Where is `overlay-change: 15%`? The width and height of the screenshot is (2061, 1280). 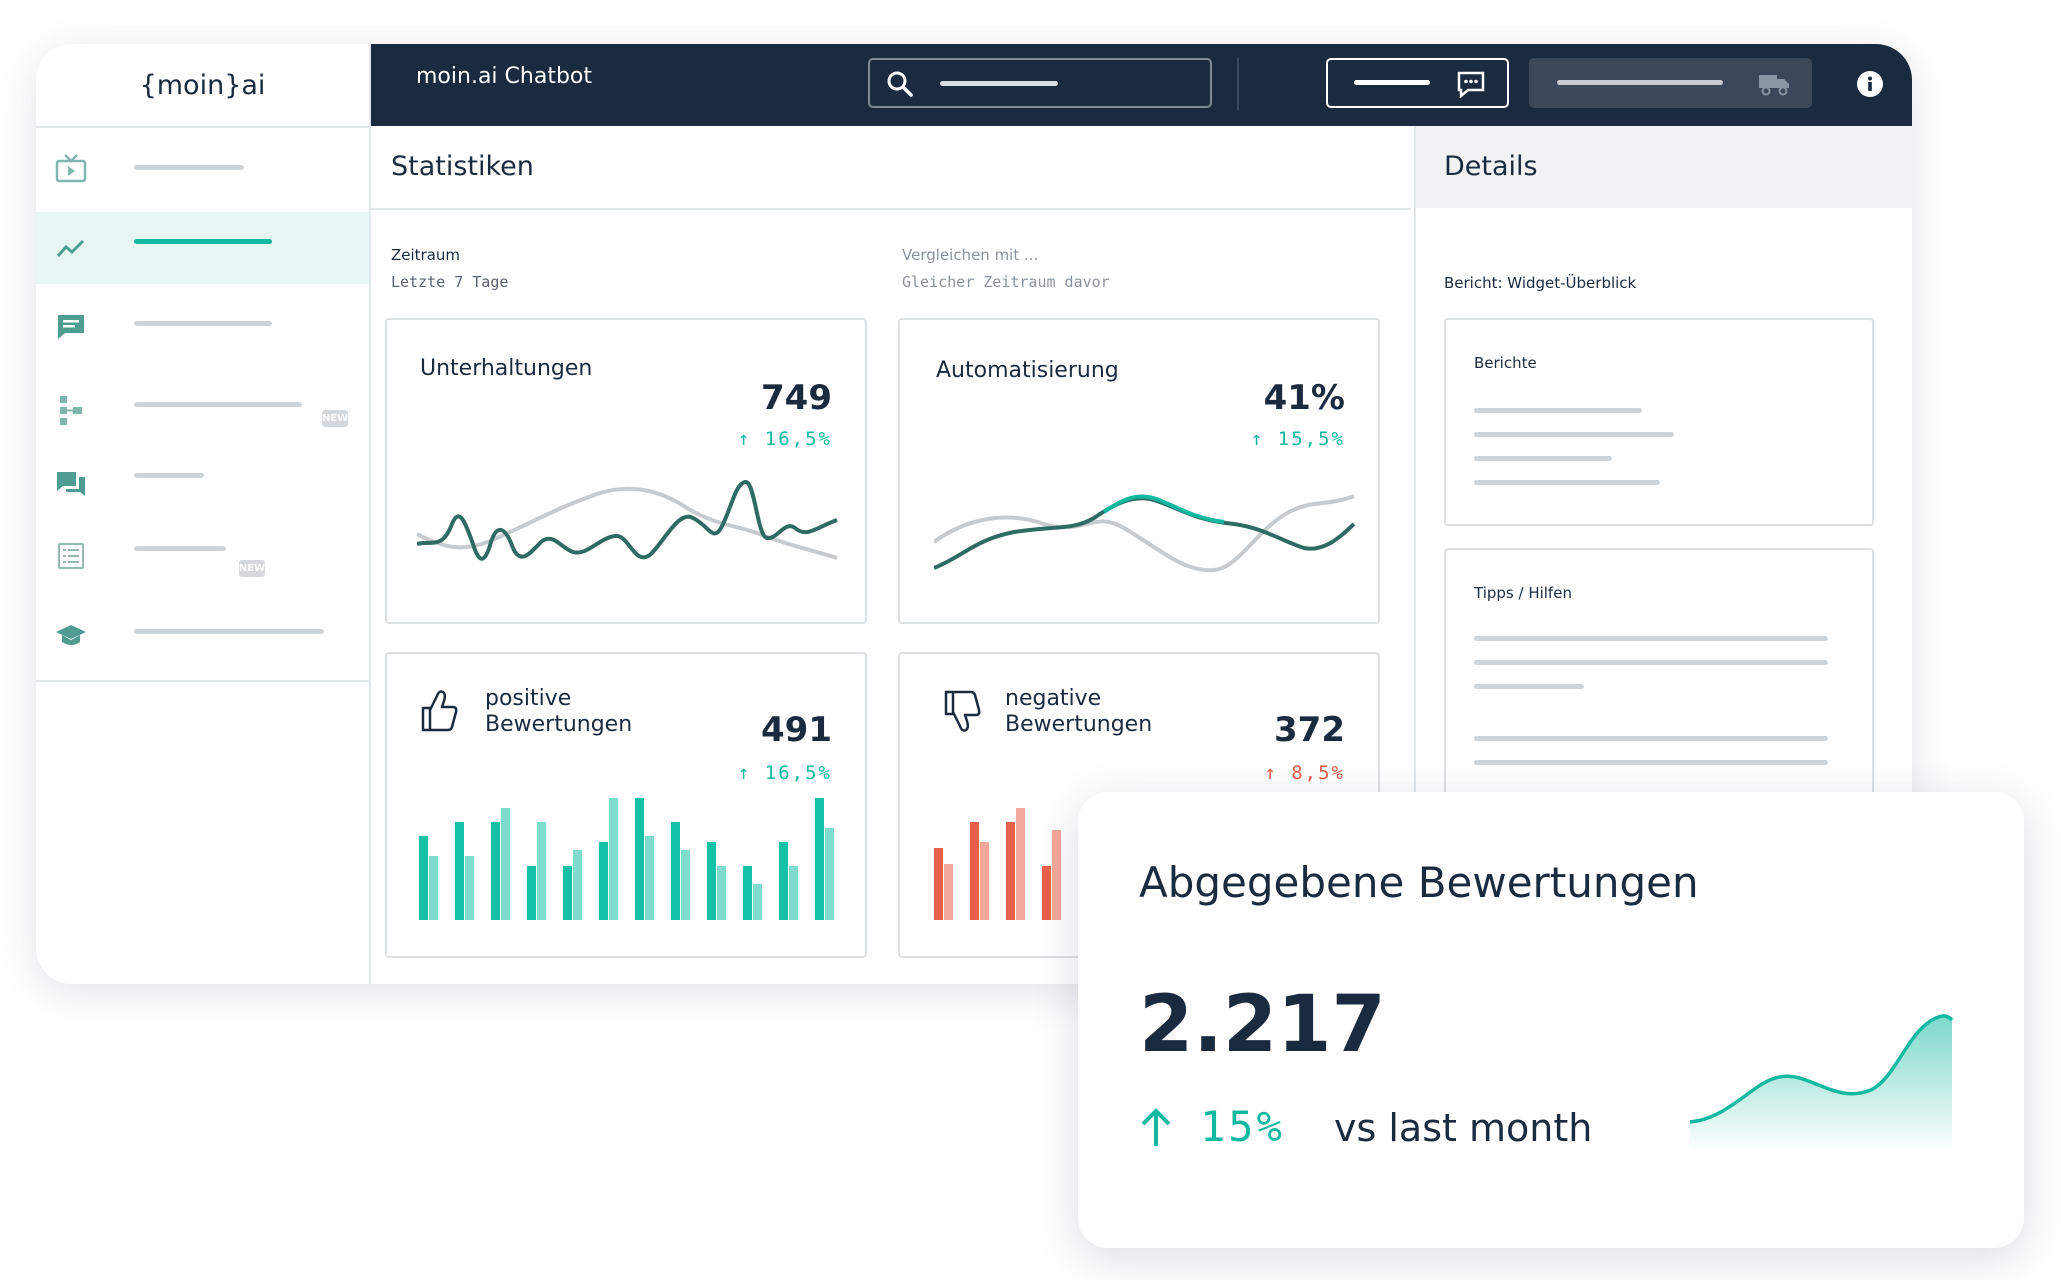 overlay-change: 15% is located at coordinates (1242, 1126).